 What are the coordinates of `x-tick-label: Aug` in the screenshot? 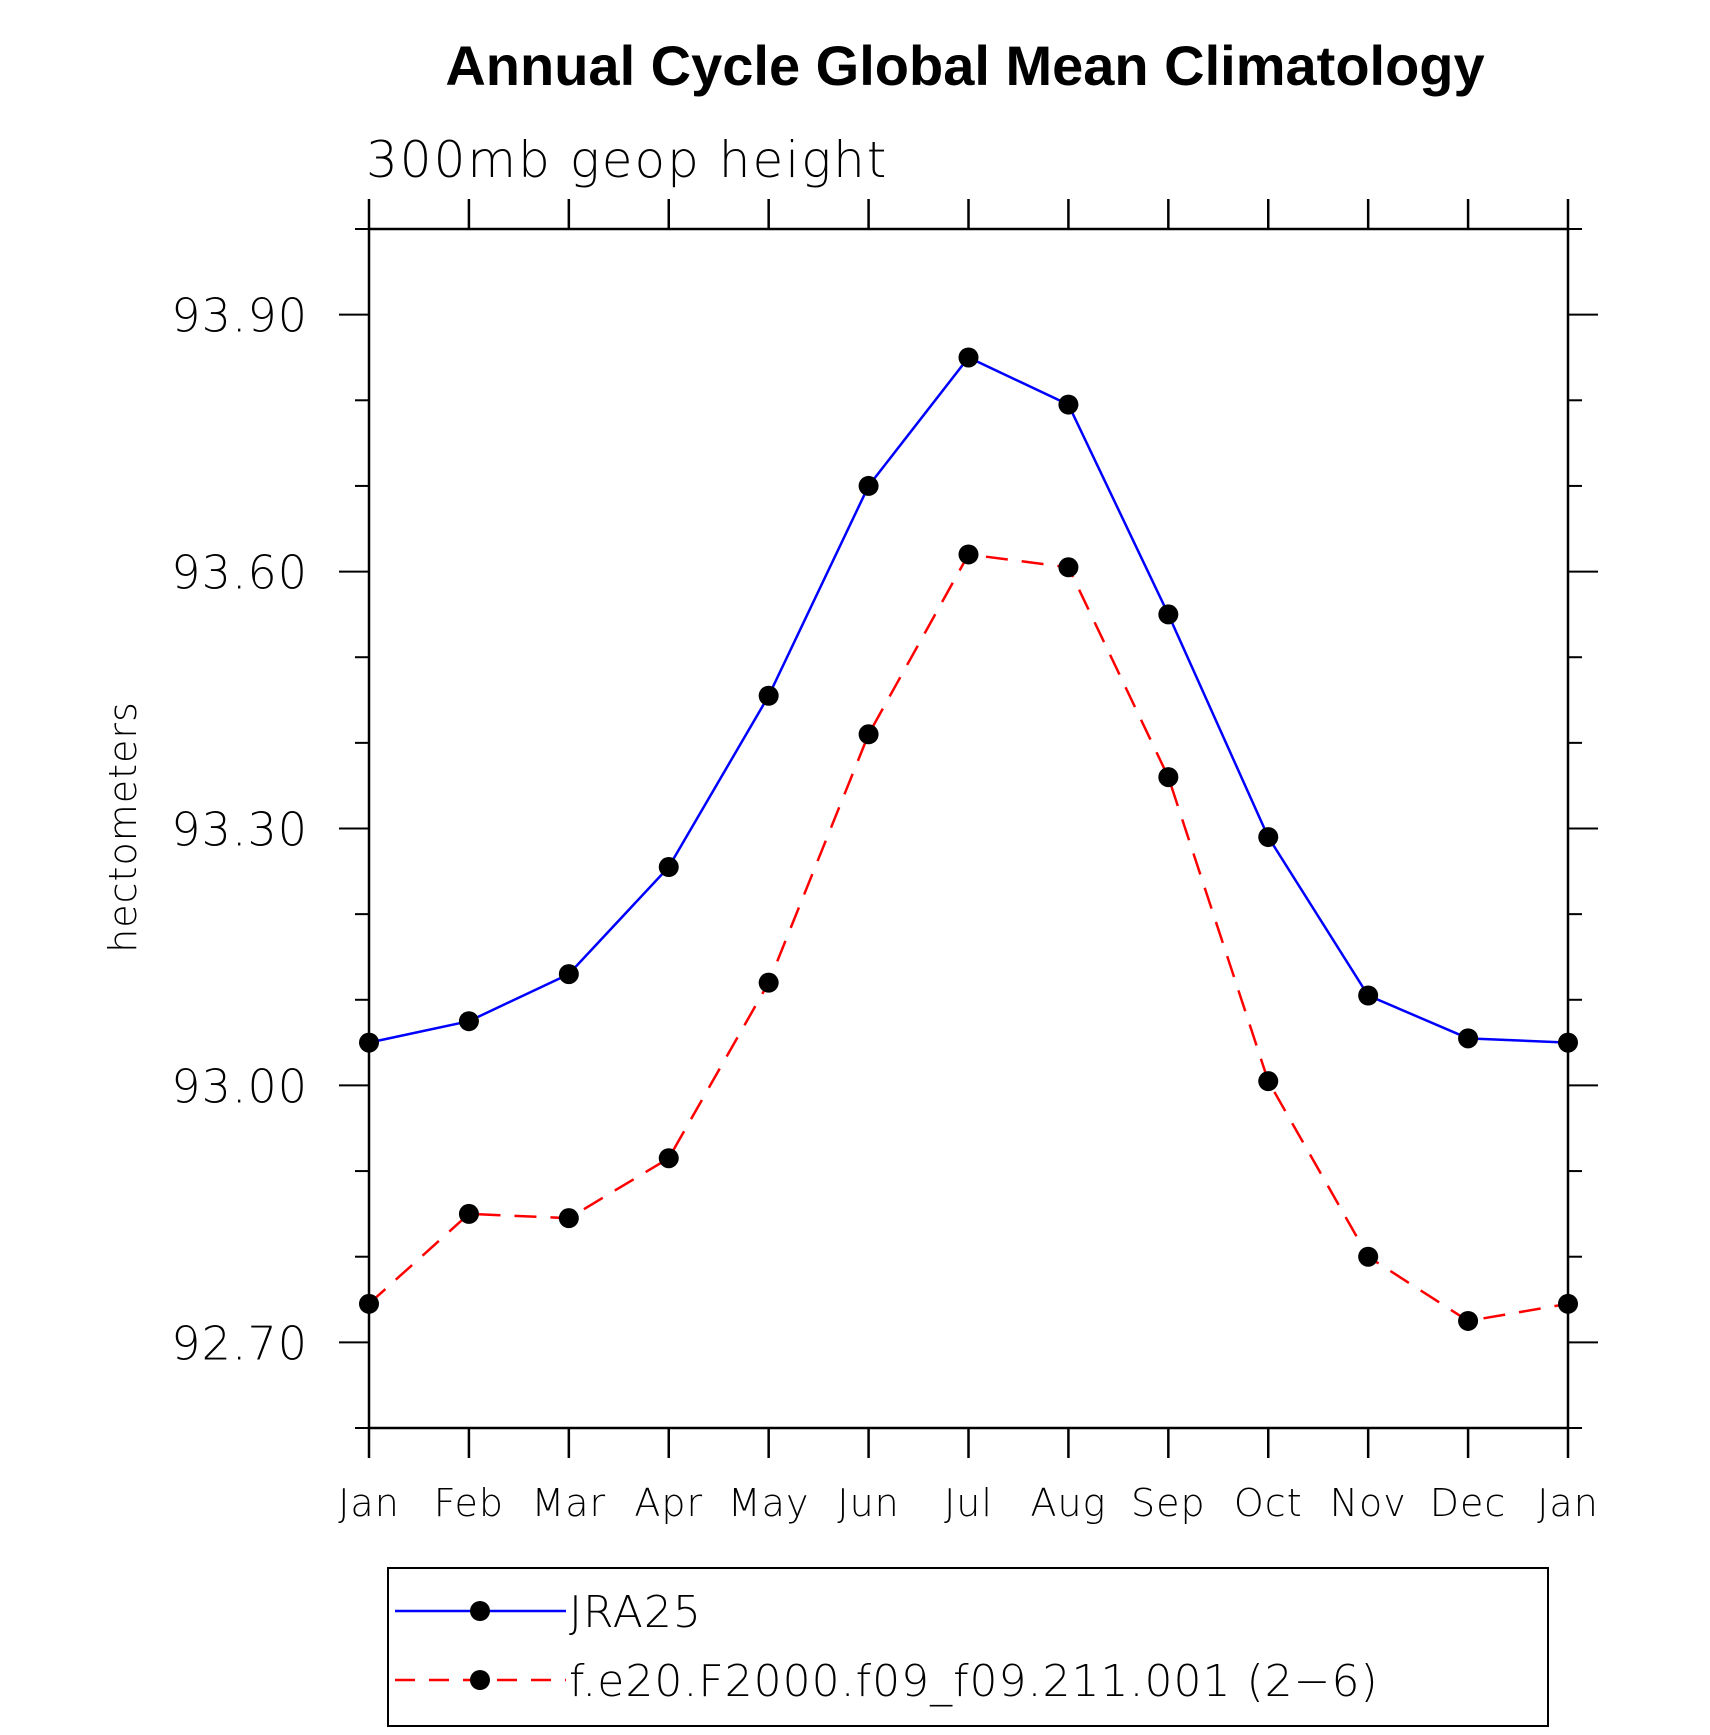 It's located at (1068, 1503).